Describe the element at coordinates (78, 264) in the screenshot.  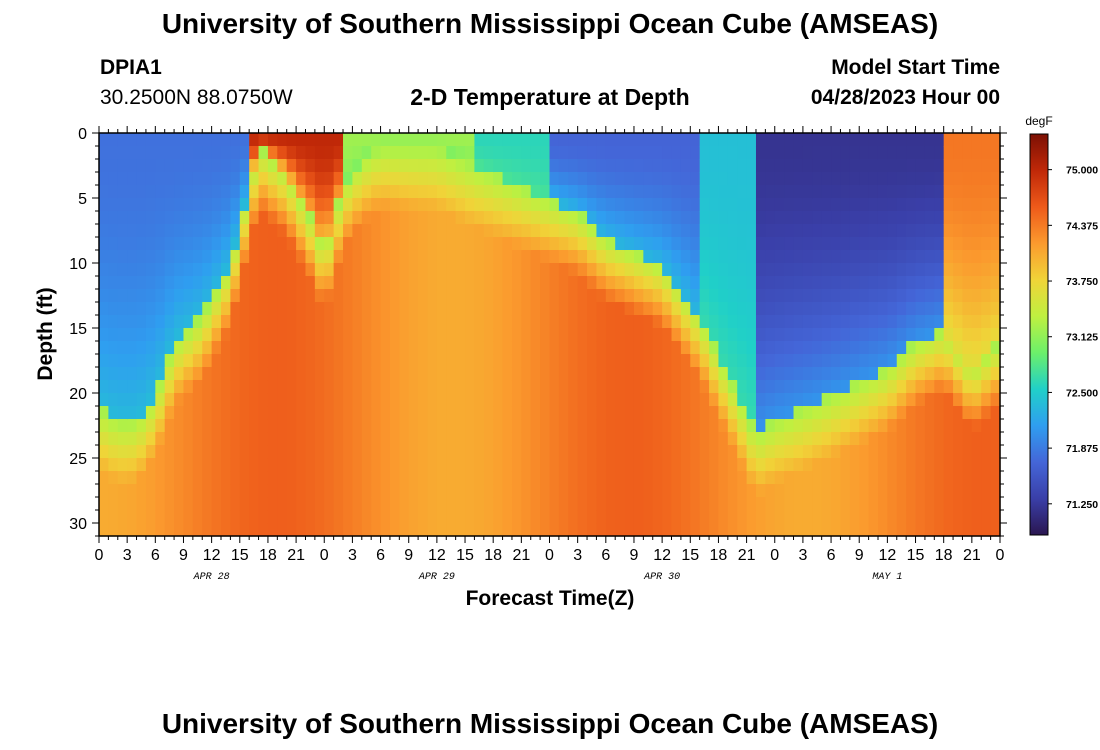
I see `y-tick-label: 10` at that location.